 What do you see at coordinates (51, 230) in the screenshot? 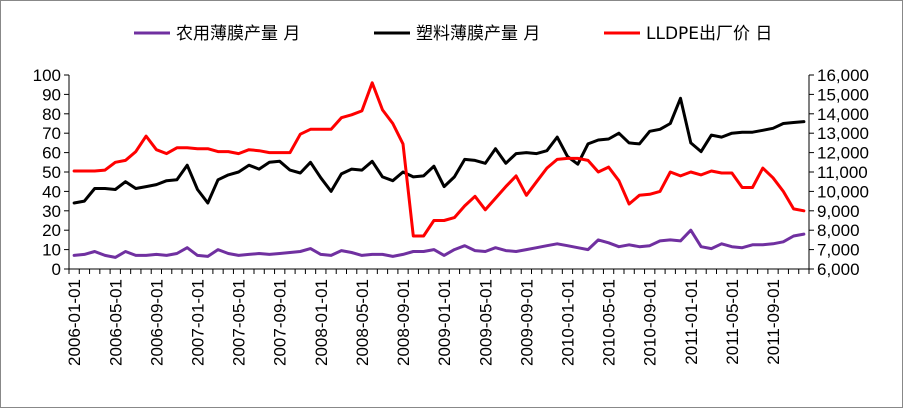
I see `y-left-tick-label: 20` at bounding box center [51, 230].